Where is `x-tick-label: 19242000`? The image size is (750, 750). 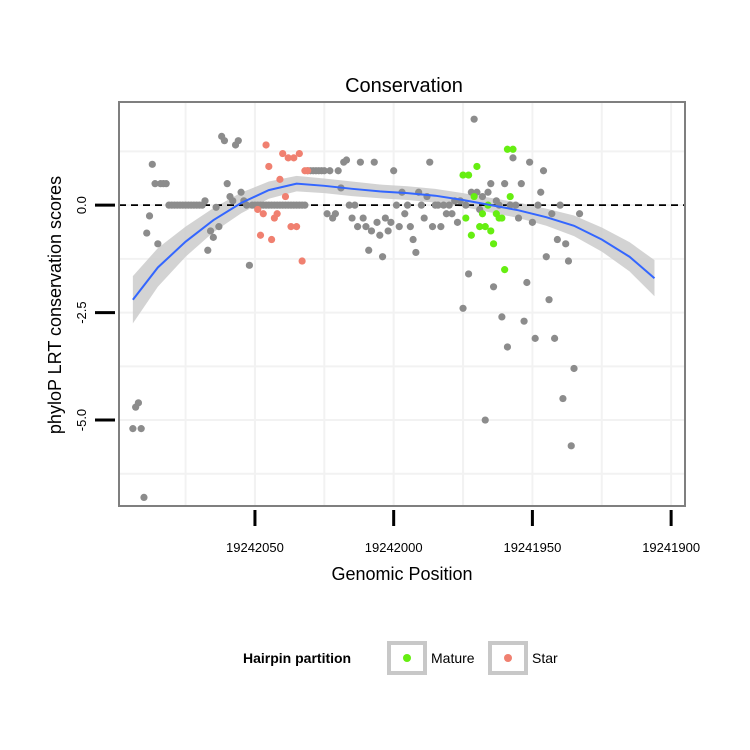 x-tick-label: 19242000 is located at coordinates (394, 547).